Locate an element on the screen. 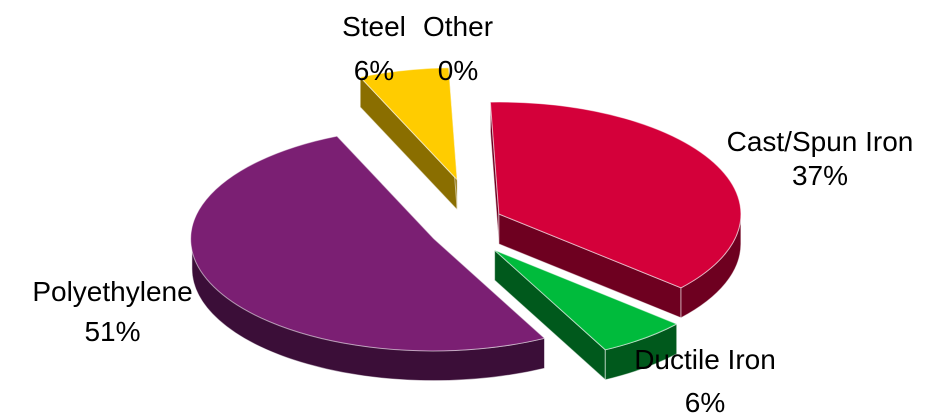  label-other: Other 0% is located at coordinates (458, 49).